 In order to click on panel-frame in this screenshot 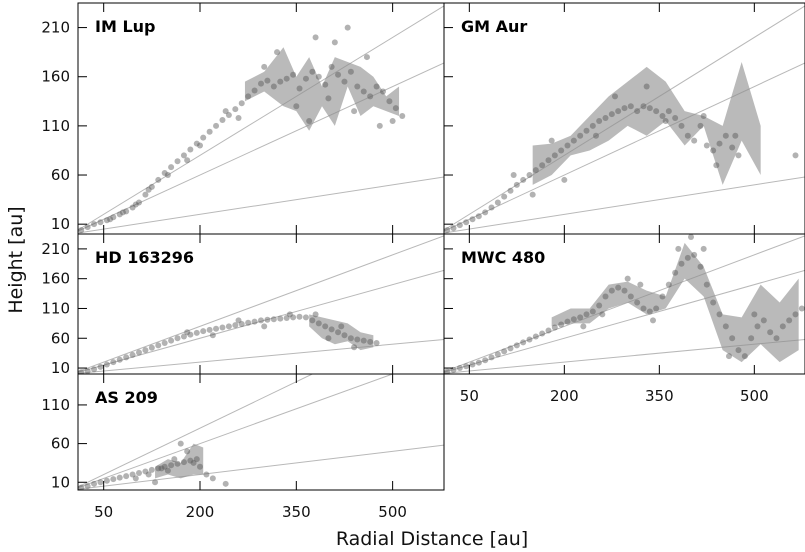, I will do `click(261, 432)`.